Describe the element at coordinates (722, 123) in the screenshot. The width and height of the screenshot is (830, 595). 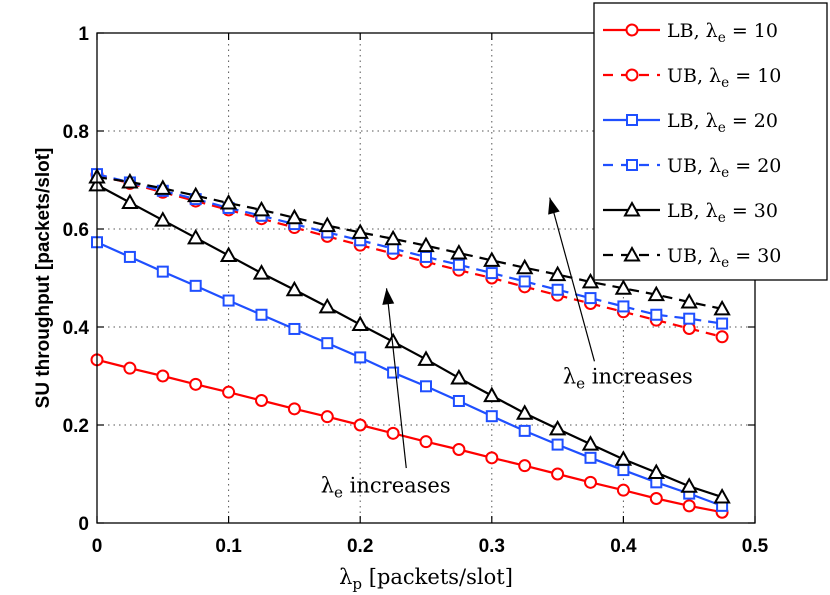
I see `legend-label: LB, λe = 20` at that location.